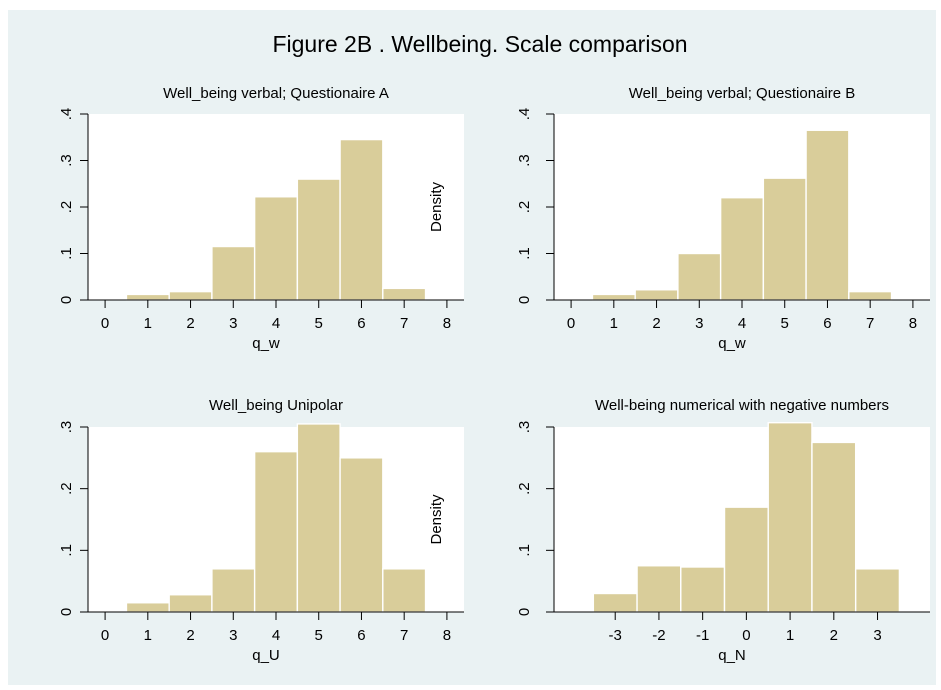  I want to click on x-axis-title: q_N, so click(732, 655).